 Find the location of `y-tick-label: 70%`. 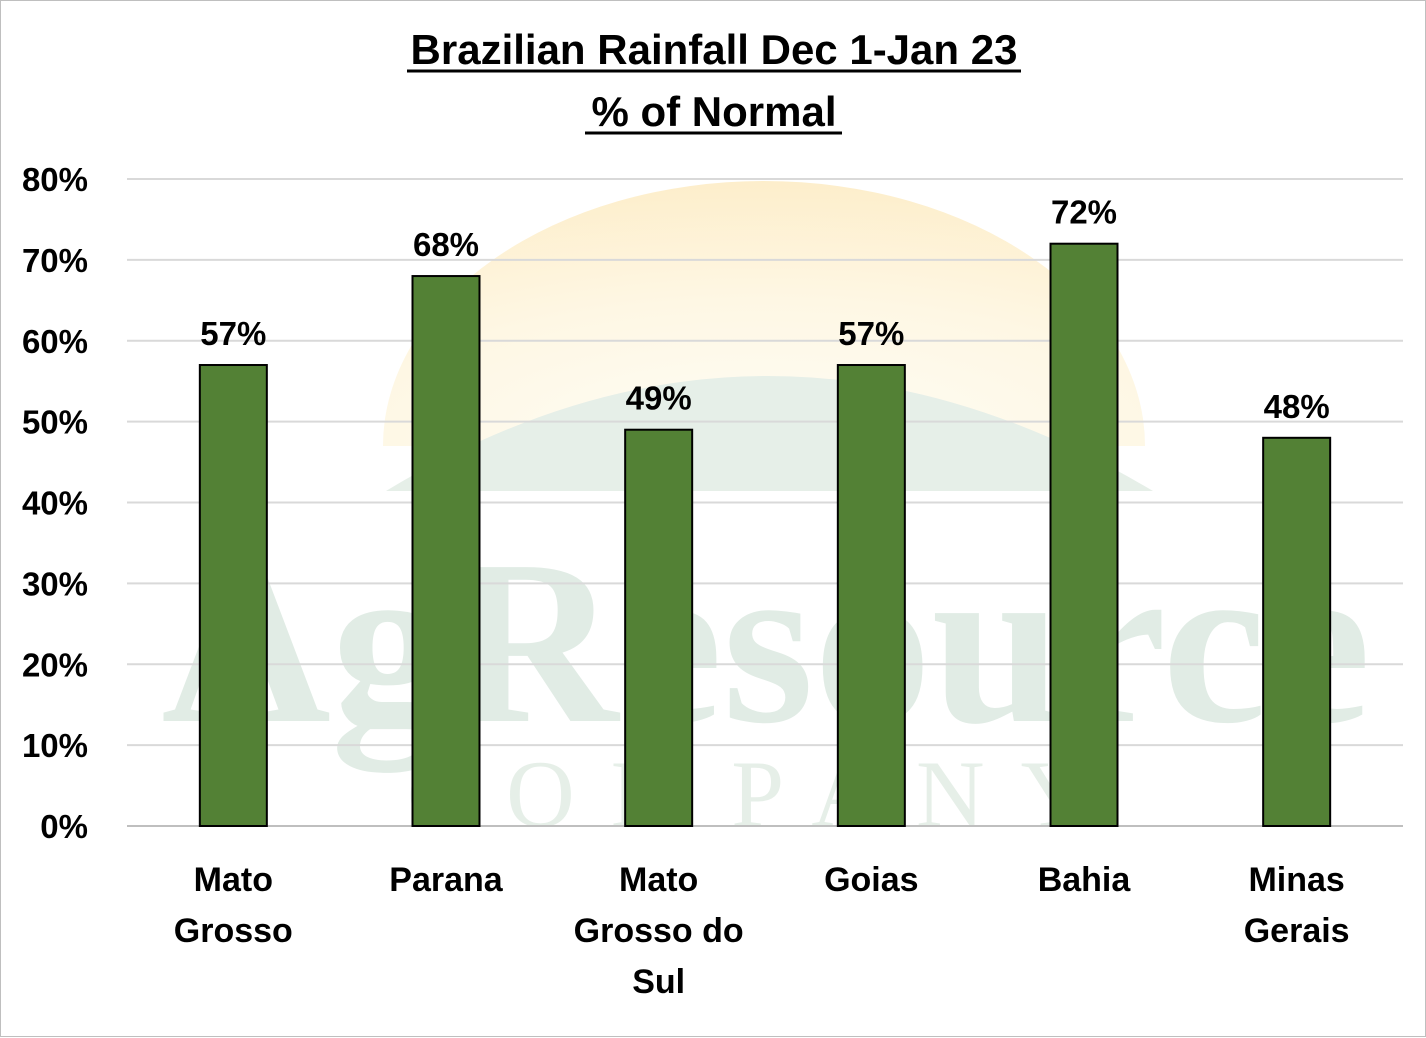

y-tick-label: 70% is located at coordinates (55, 260).